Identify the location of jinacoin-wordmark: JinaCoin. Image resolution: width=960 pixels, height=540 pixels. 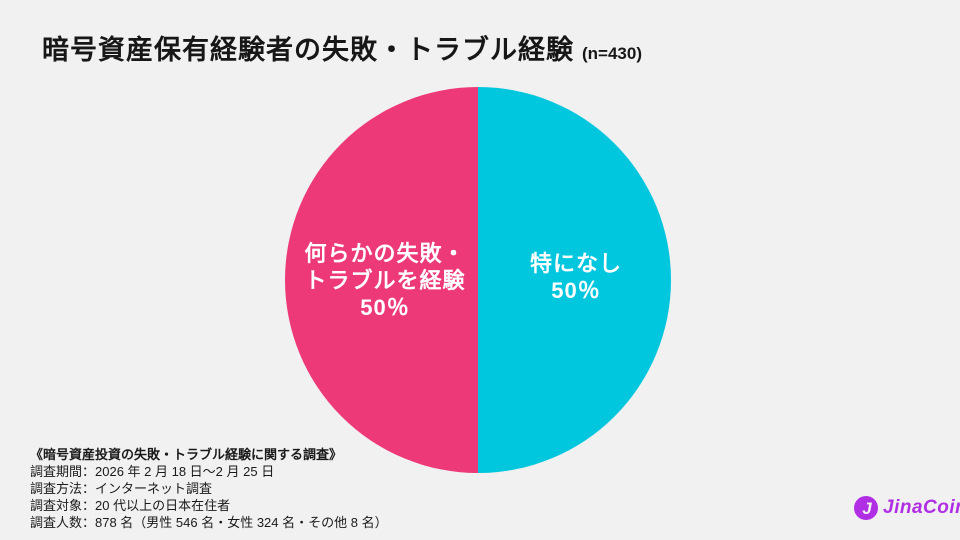
(921, 508).